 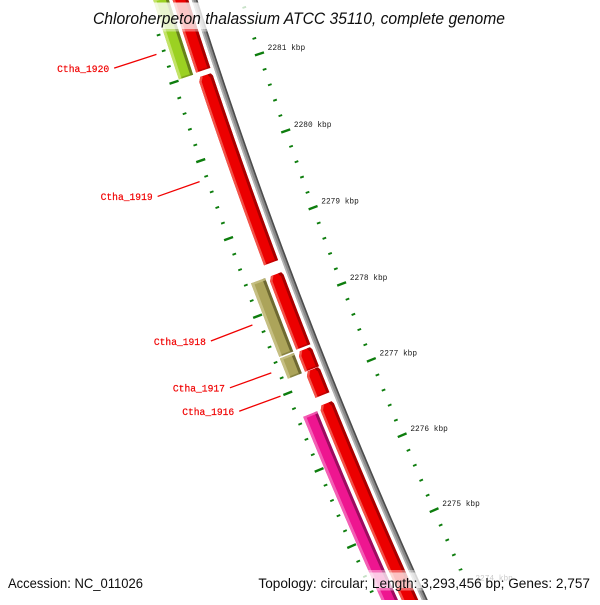 I want to click on svg-text: 2276 kbp, so click(x=429, y=429).